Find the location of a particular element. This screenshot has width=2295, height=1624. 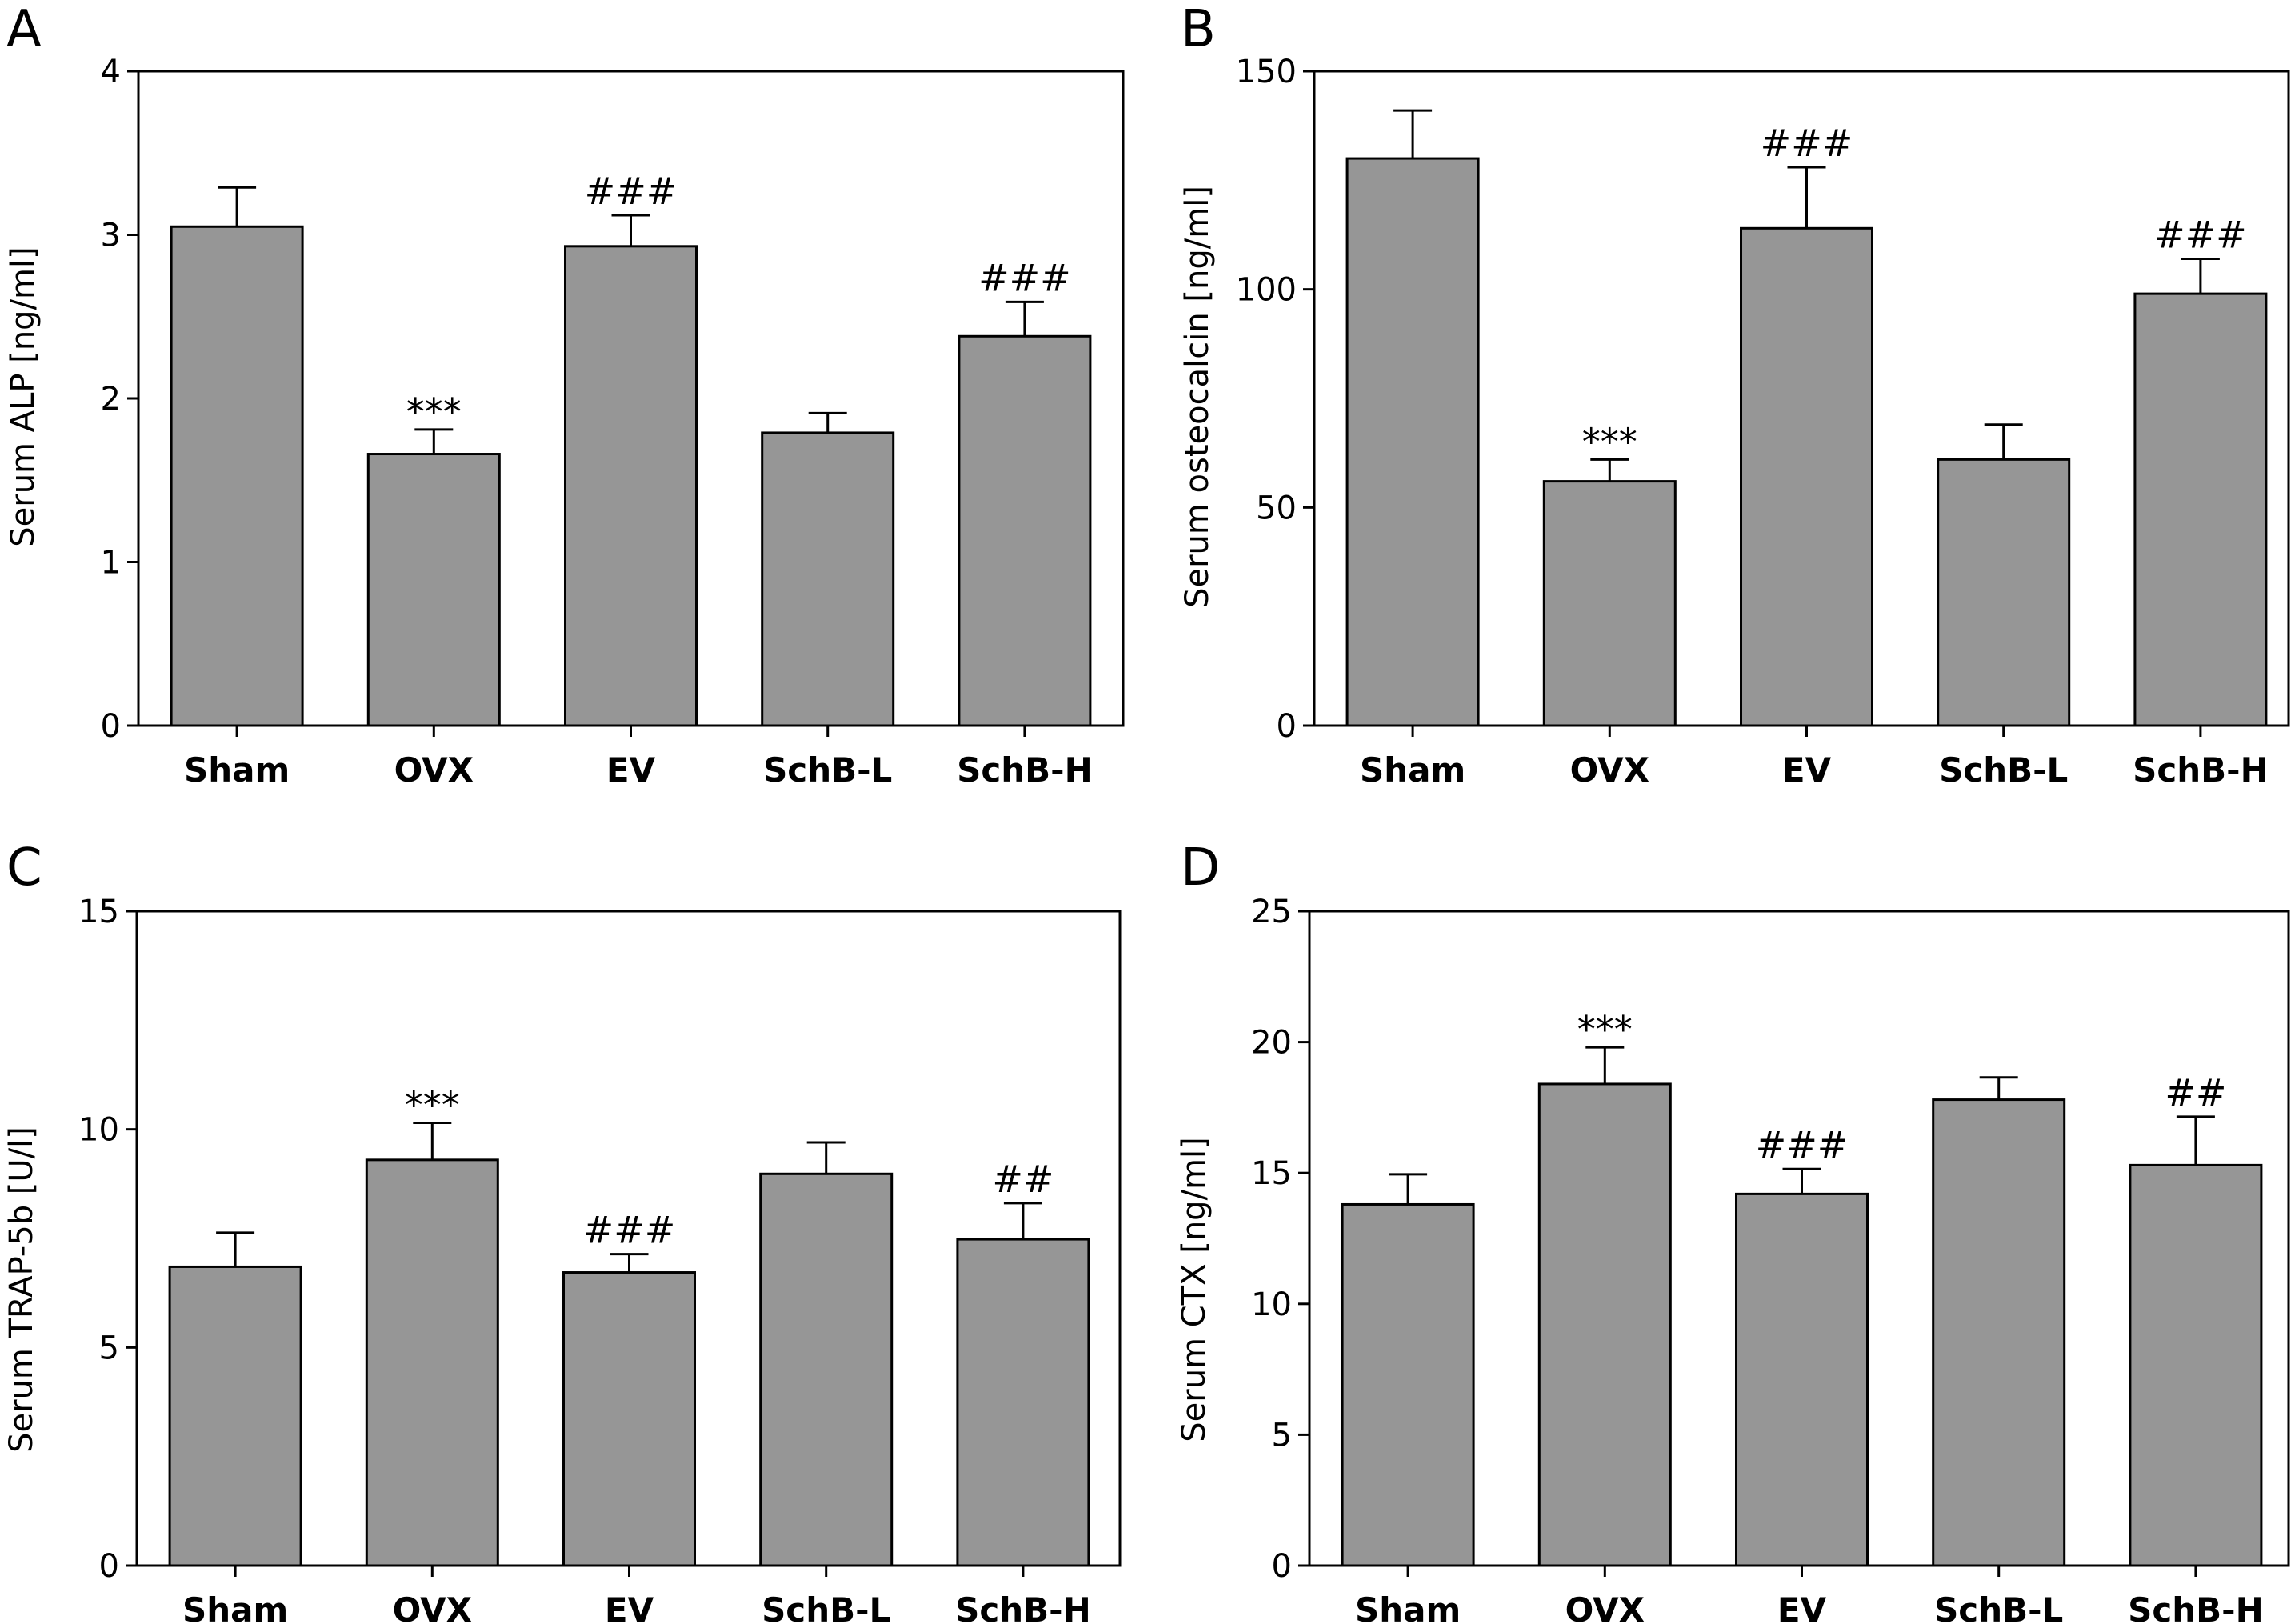

panel-letter-b: B is located at coordinates (1199, 29).